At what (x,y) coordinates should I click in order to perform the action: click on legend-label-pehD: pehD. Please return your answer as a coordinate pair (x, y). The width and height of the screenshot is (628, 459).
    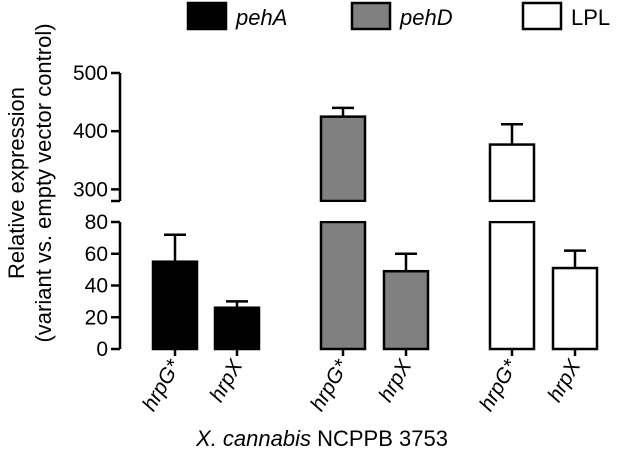
    Looking at the image, I should click on (426, 17).